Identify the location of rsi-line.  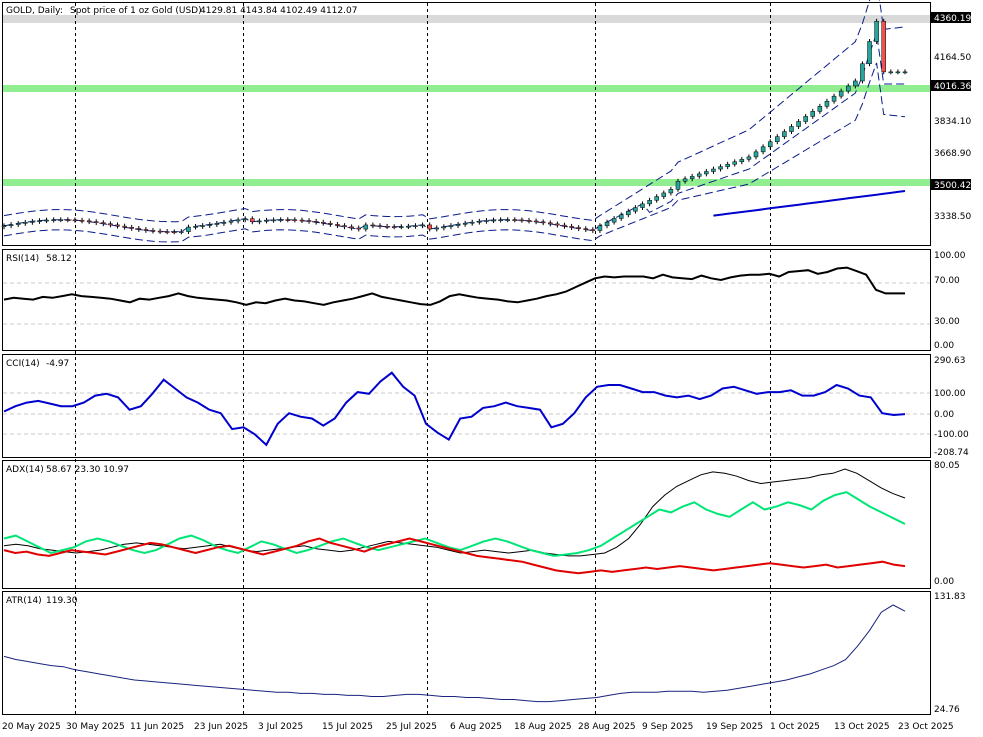
(454, 286).